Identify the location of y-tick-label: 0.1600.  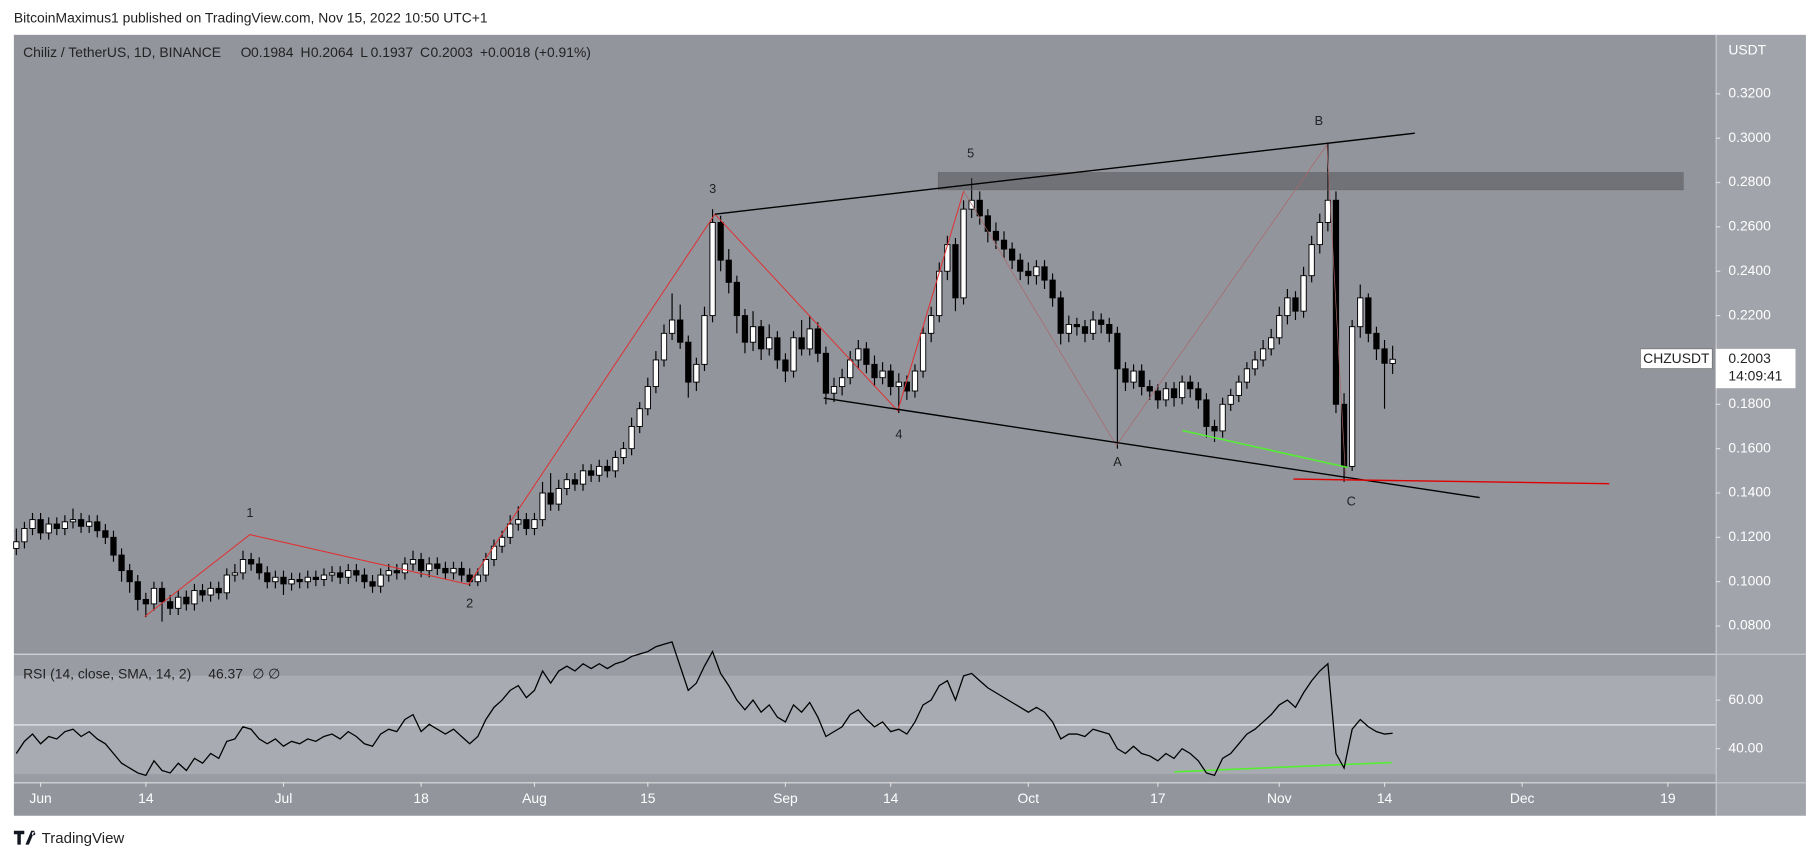
(1749, 447).